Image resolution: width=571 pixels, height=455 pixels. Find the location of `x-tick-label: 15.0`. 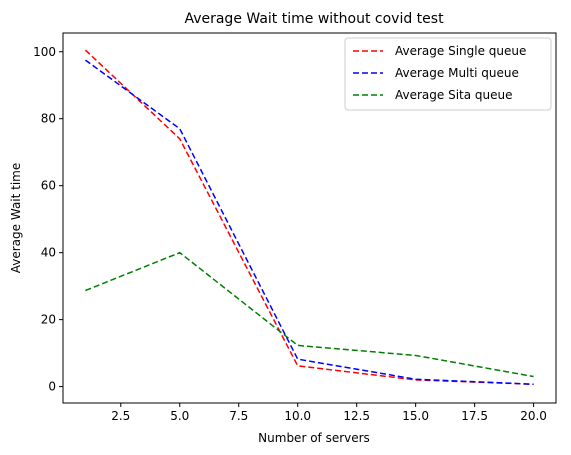

x-tick-label: 15.0 is located at coordinates (415, 416).